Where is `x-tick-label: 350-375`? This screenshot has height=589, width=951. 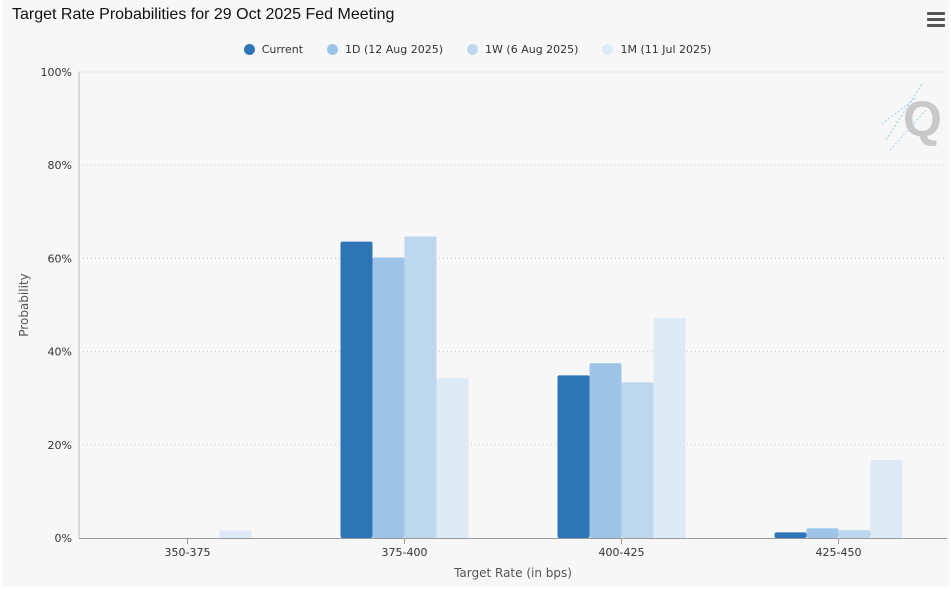 x-tick-label: 350-375 is located at coordinates (188, 552).